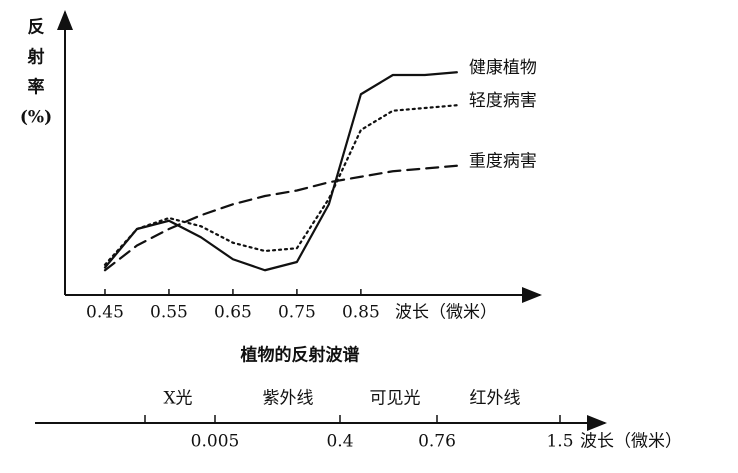 This screenshot has height=473, width=738. What do you see at coordinates (36, 57) in the screenshot?
I see `y-axis-label: 射` at bounding box center [36, 57].